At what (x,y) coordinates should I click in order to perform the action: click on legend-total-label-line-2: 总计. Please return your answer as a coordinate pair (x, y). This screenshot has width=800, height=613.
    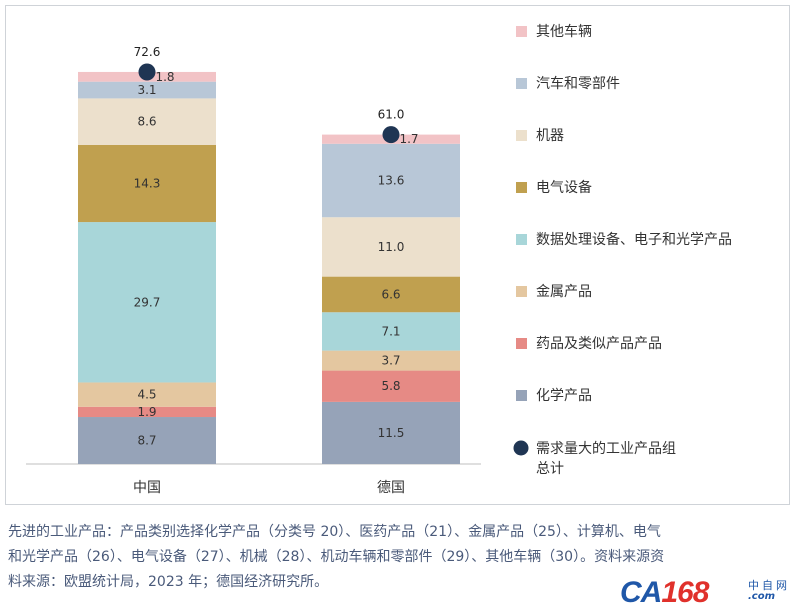
    Looking at the image, I should click on (550, 469).